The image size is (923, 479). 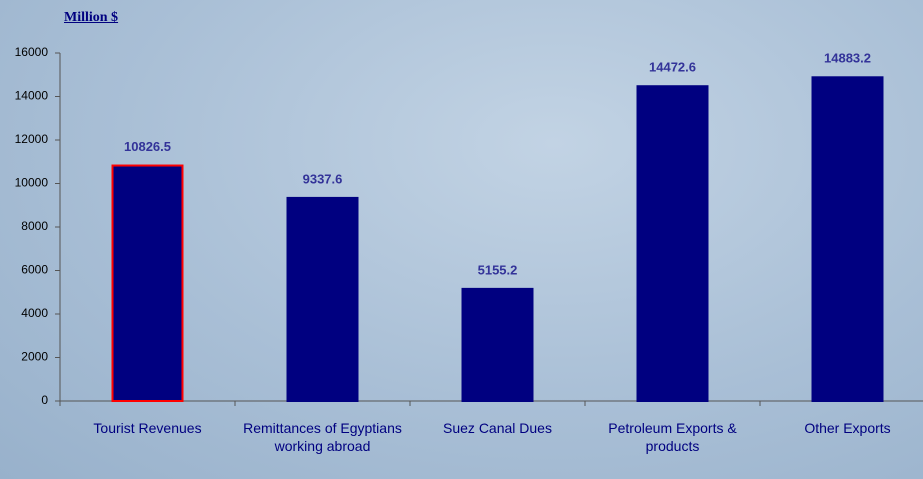 What do you see at coordinates (32, 139) in the screenshot?
I see `y-tick-label: 12000` at bounding box center [32, 139].